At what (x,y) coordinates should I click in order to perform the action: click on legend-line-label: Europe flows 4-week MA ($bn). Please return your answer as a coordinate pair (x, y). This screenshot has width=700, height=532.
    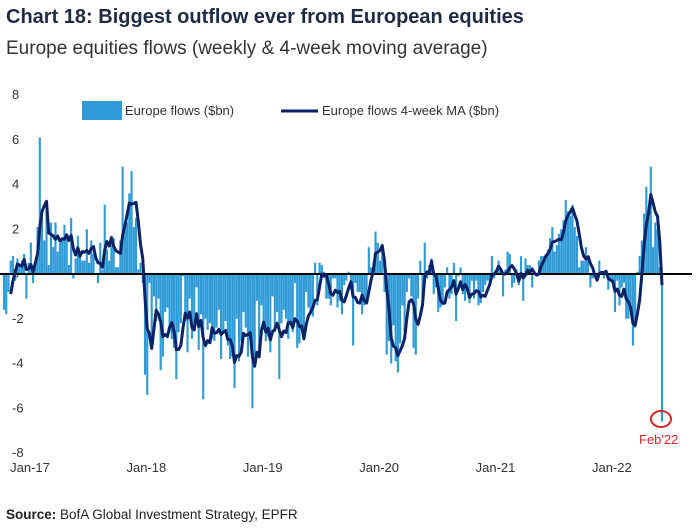
    Looking at the image, I should click on (410, 110).